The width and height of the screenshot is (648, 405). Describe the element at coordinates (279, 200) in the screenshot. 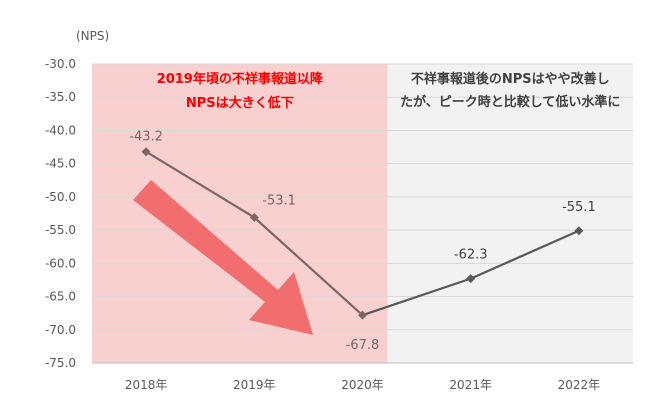

I see `data-label: -53.1` at that location.